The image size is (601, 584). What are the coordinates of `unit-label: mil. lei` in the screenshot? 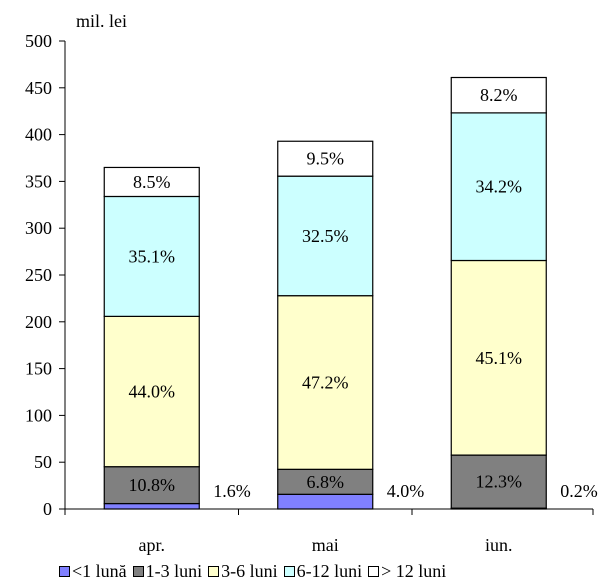 It's located at (101, 21).